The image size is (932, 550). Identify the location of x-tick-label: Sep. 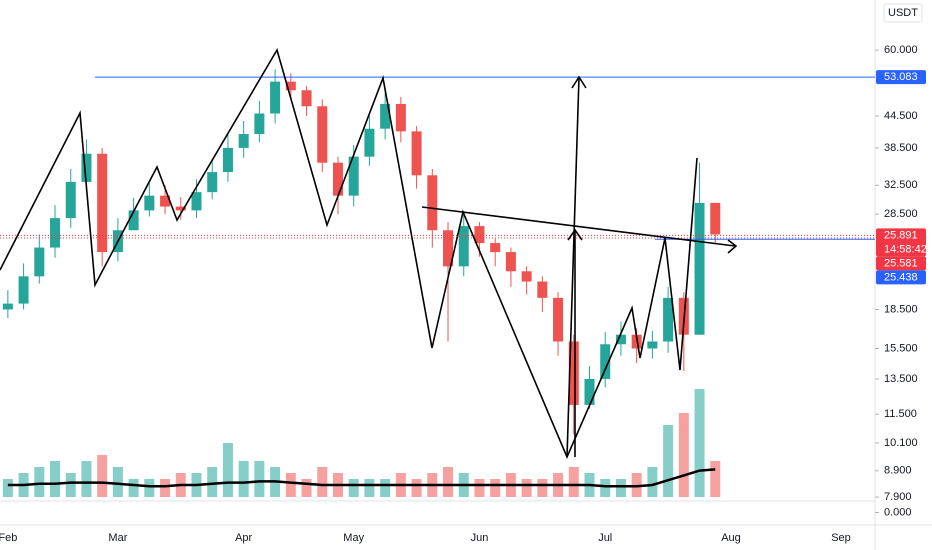
(841, 538).